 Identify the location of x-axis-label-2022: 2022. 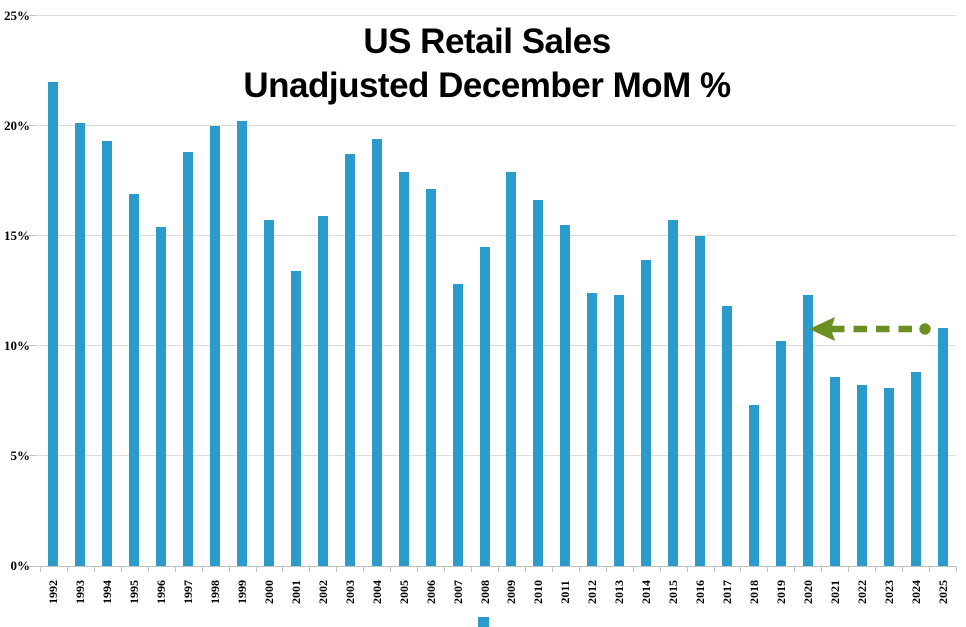
(861, 592).